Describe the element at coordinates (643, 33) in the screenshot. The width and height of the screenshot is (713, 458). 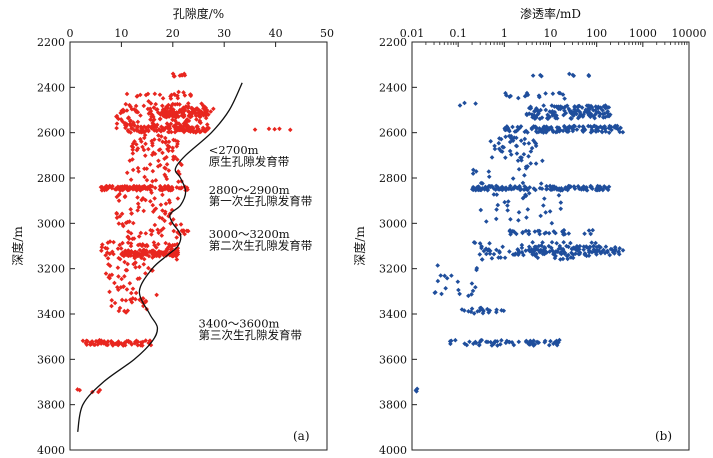
I see `x-tick-label: 1000` at that location.